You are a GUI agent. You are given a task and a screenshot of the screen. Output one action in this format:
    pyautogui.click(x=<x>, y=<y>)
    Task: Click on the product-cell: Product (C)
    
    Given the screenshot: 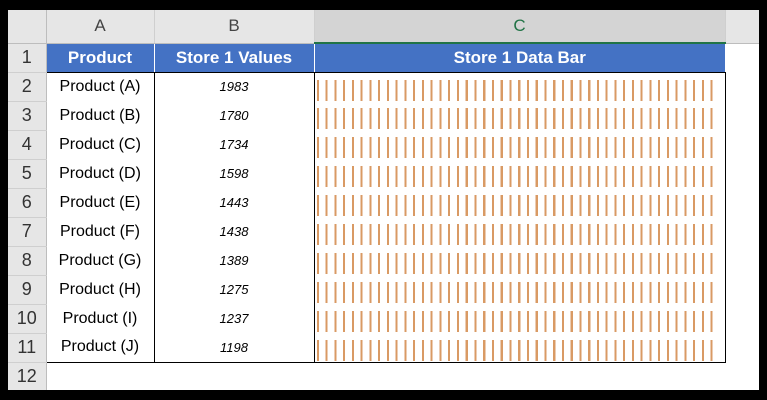 What is the action you would take?
    pyautogui.click(x=100, y=144)
    